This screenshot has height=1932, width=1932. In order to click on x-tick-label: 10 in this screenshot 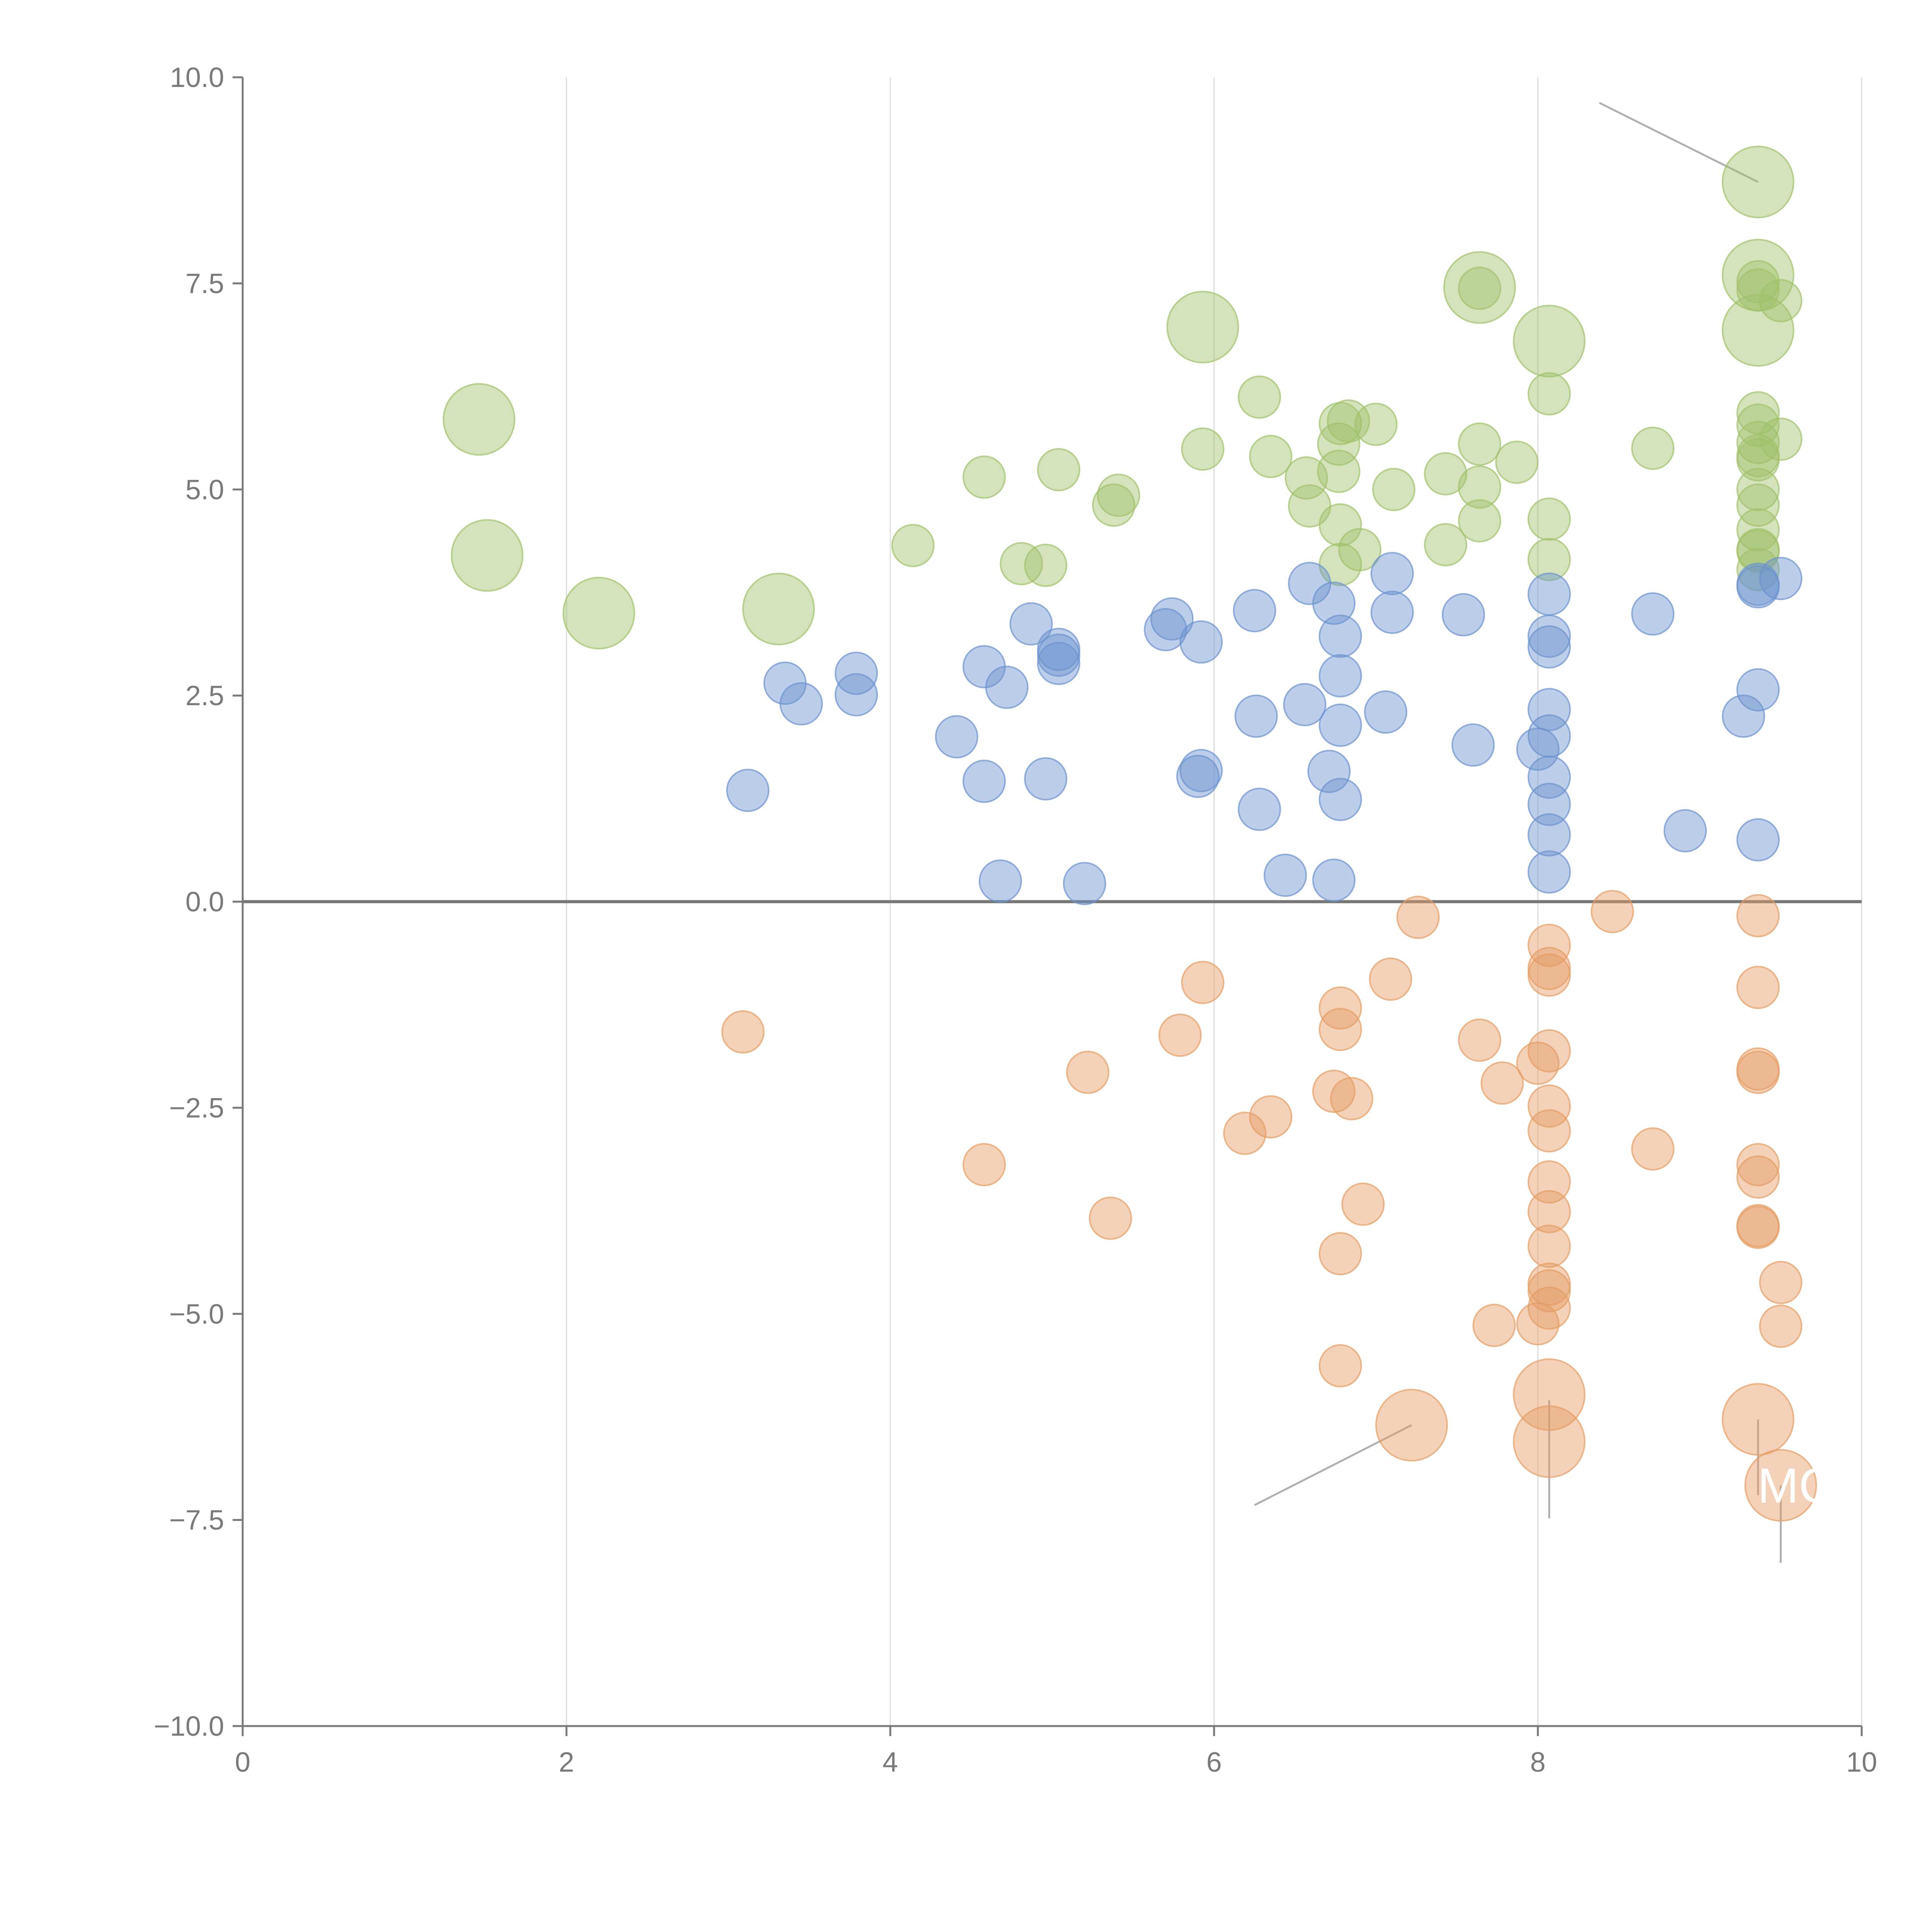, I will do `click(1862, 1763)`.